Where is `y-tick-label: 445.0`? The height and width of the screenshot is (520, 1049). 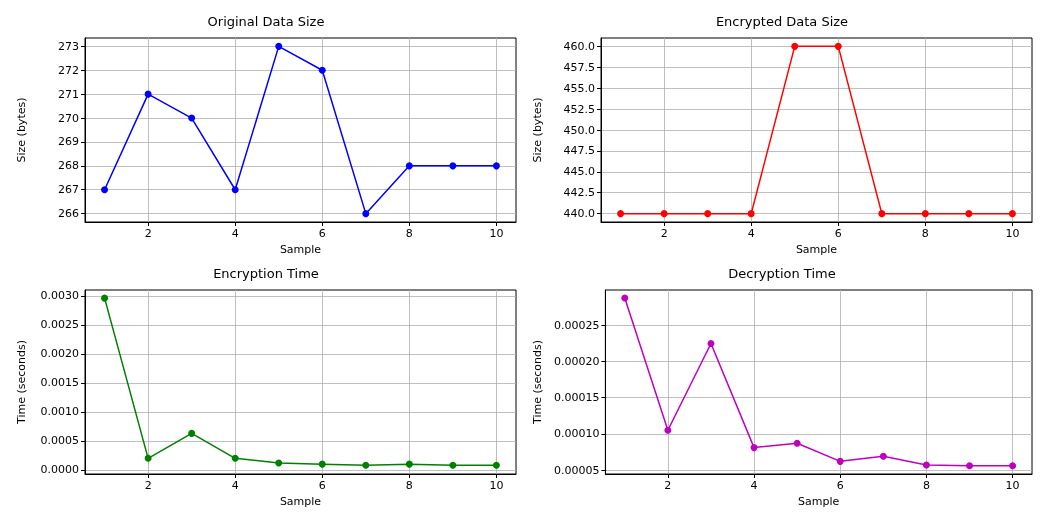 y-tick-label: 445.0 is located at coordinates (579, 172).